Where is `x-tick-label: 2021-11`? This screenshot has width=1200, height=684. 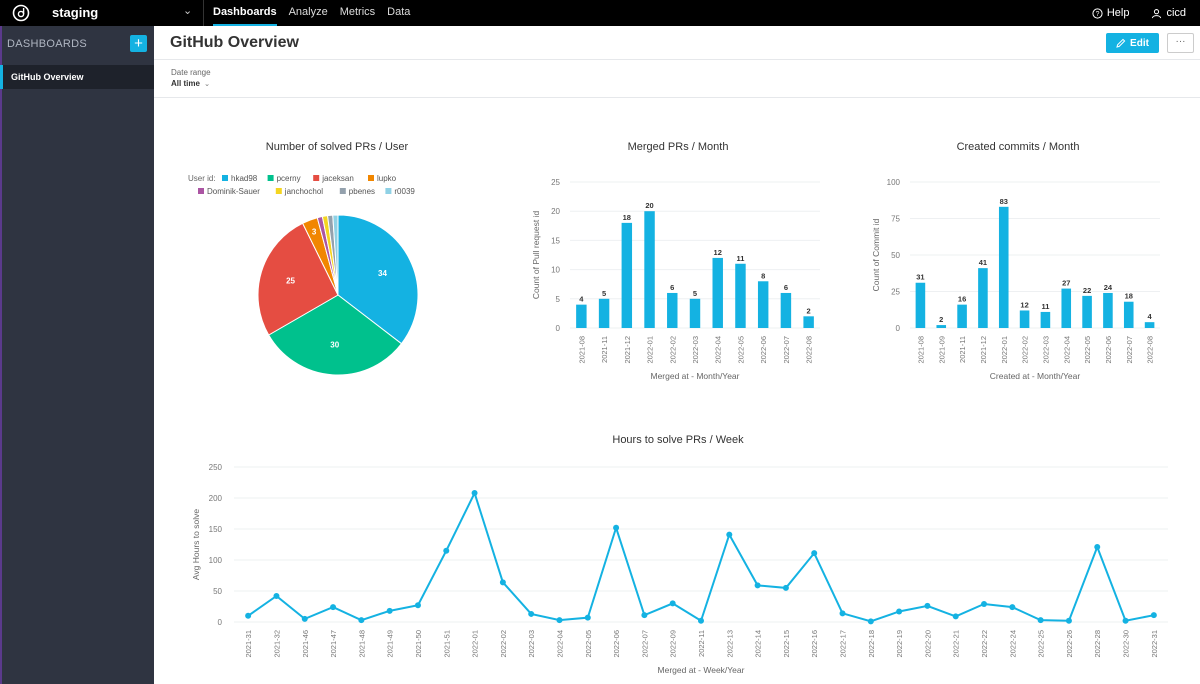 x-tick-label: 2021-11 is located at coordinates (962, 349).